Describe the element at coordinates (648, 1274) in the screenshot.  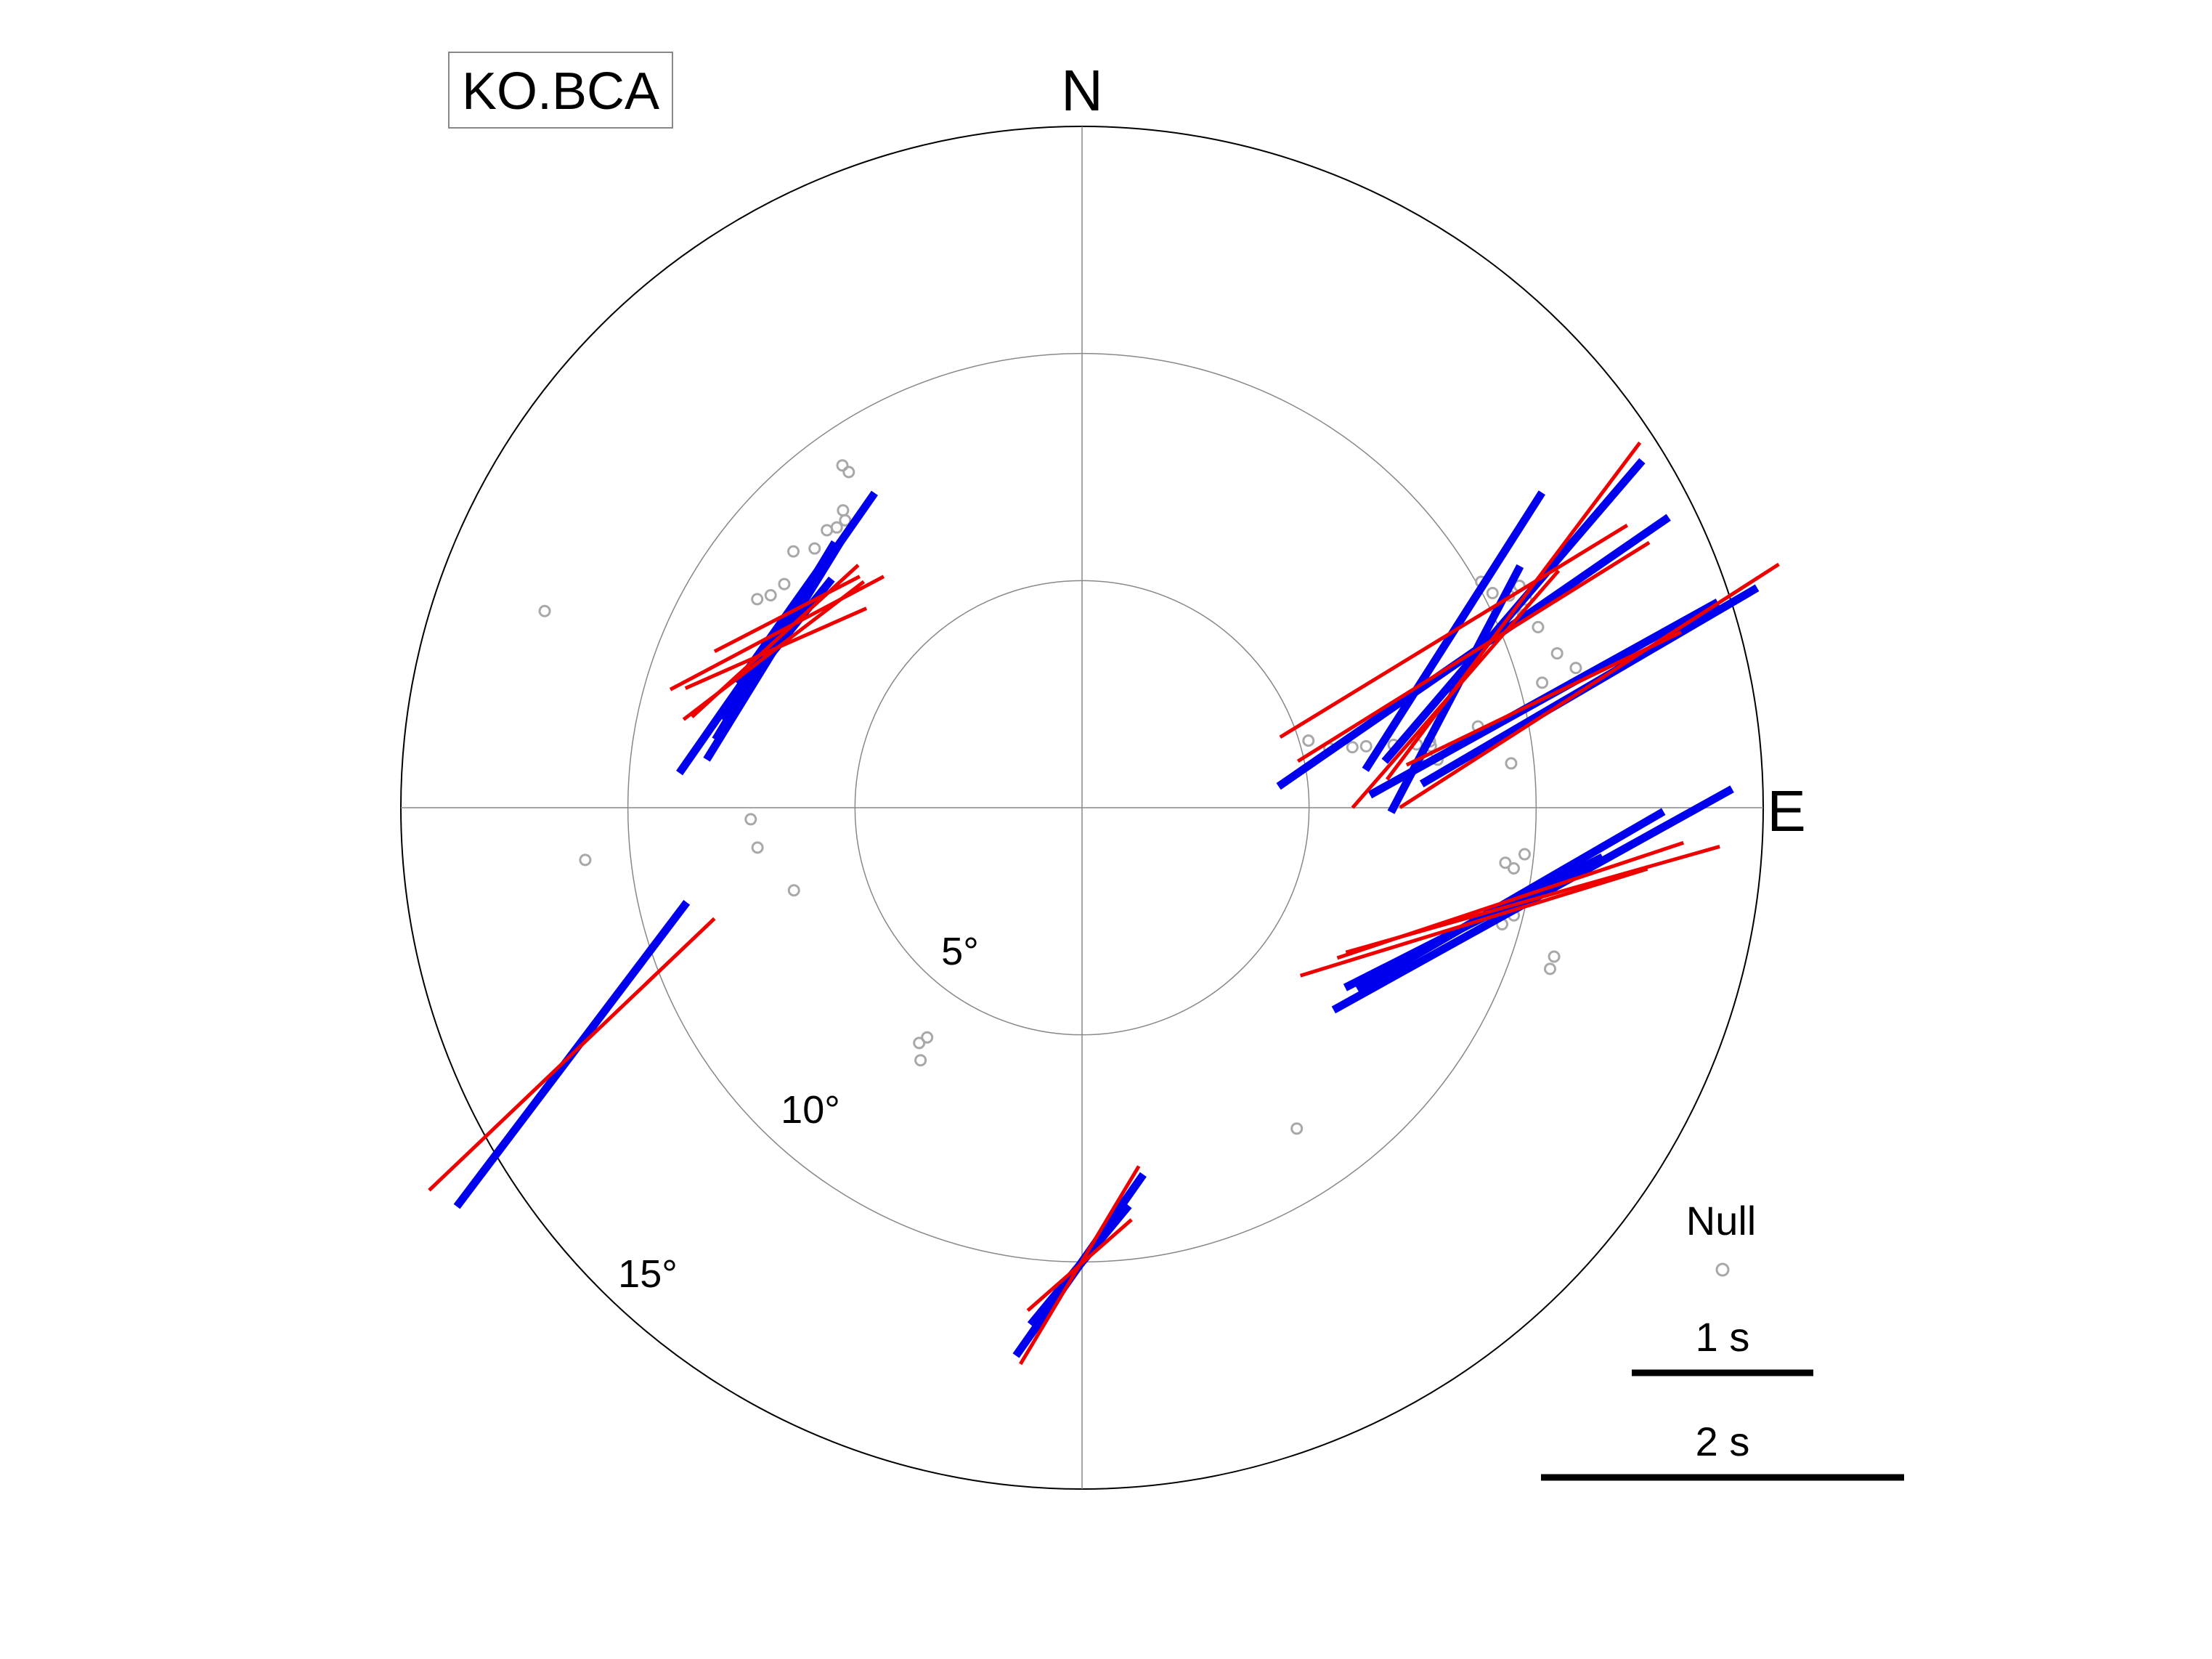
I see `ring-label-15: 15°` at that location.